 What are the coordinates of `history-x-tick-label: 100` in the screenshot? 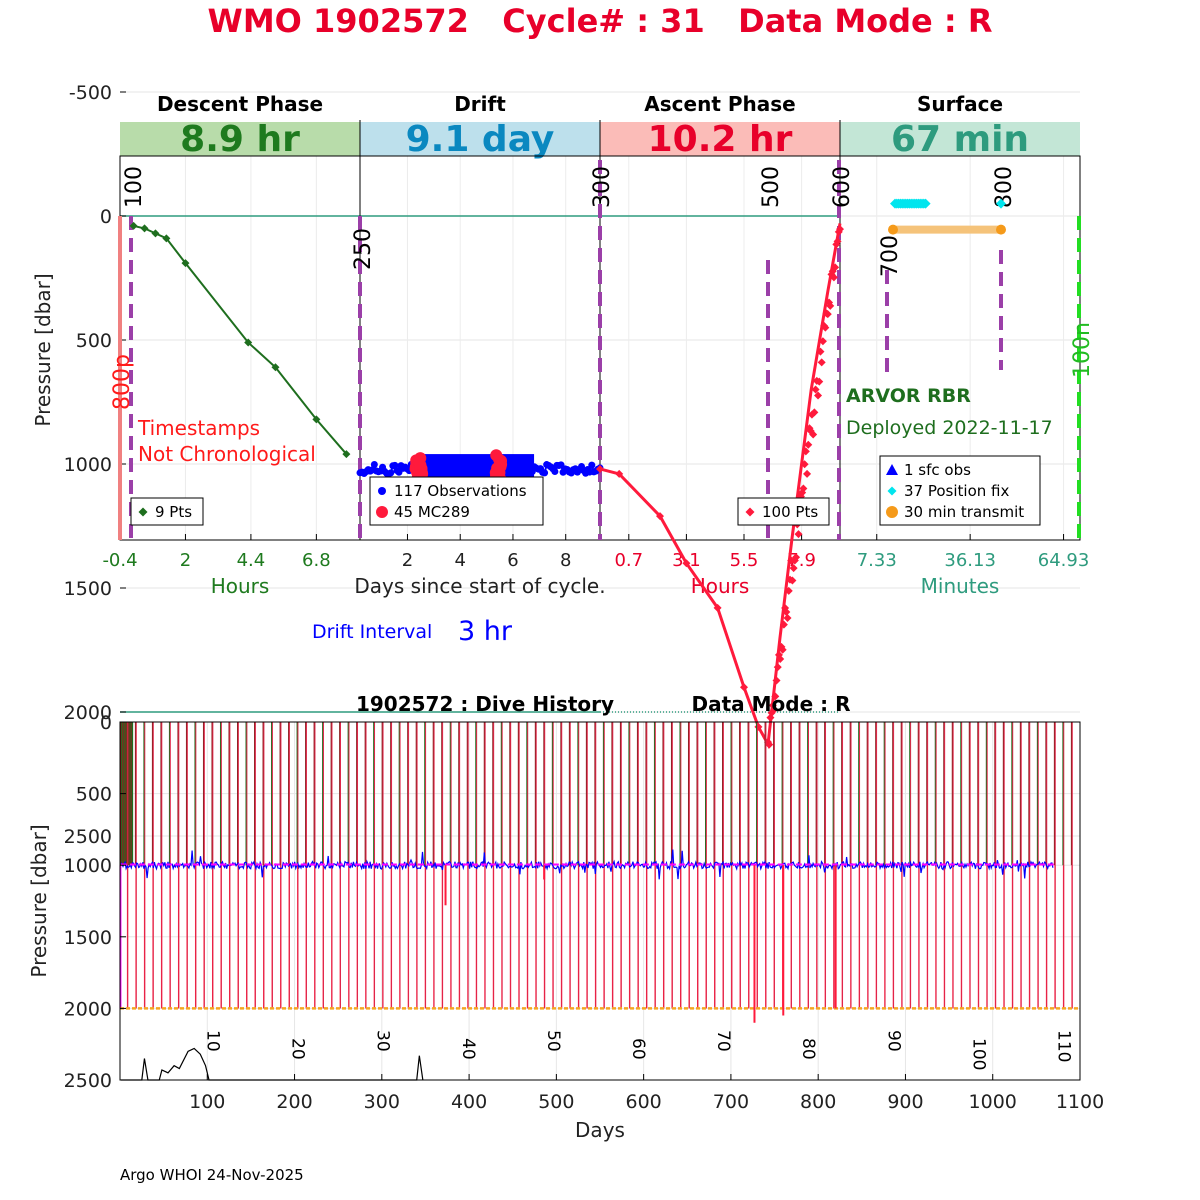 It's located at (207, 1102).